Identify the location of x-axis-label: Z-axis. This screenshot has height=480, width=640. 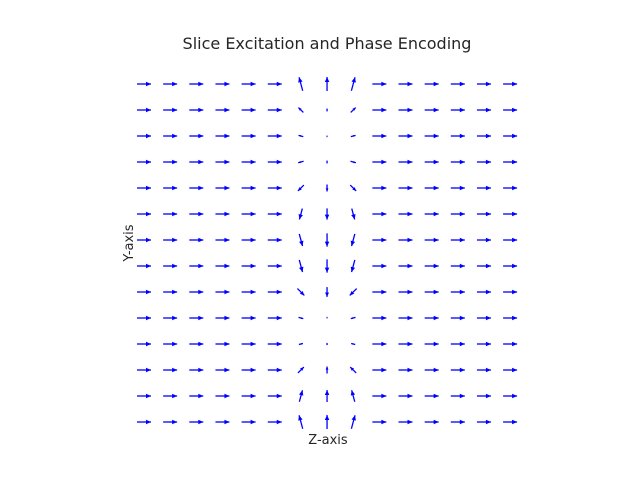
(328, 440).